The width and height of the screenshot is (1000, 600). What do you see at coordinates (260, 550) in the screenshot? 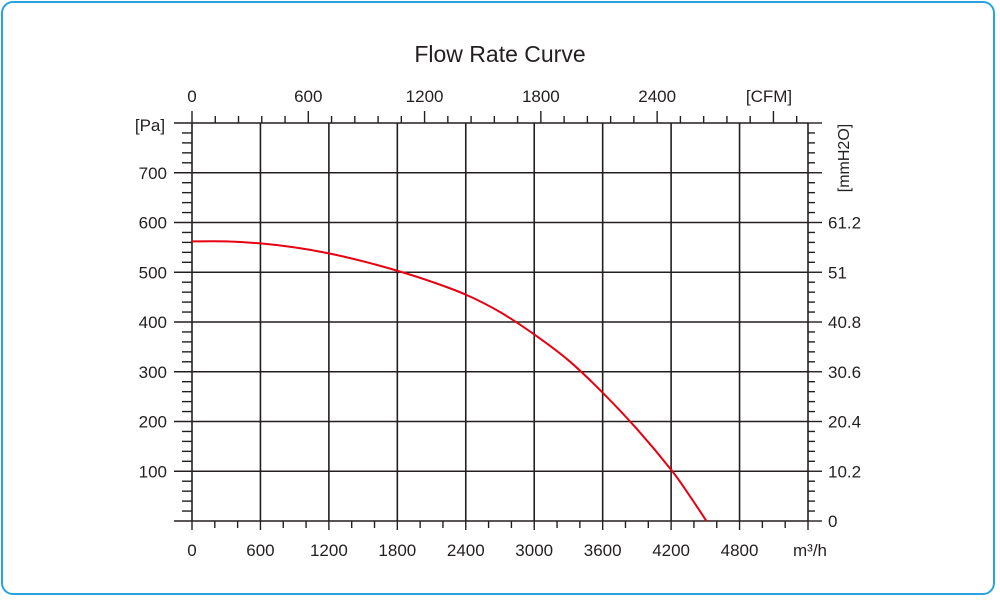
I see `x-tick-label: 600` at bounding box center [260, 550].